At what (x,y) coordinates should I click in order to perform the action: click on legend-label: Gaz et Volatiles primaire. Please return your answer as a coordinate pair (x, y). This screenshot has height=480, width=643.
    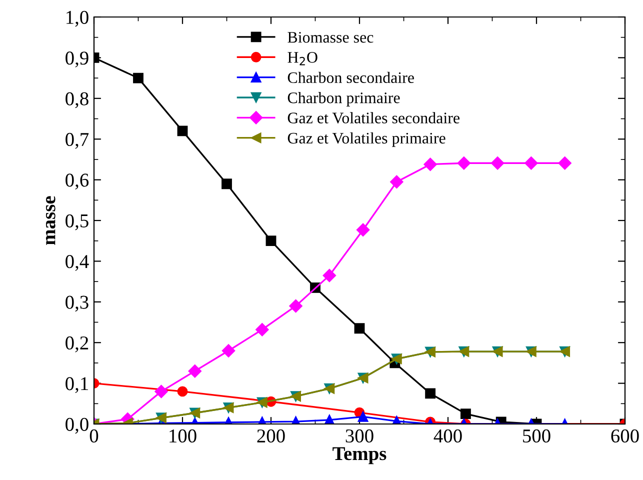
    Looking at the image, I should click on (367, 139).